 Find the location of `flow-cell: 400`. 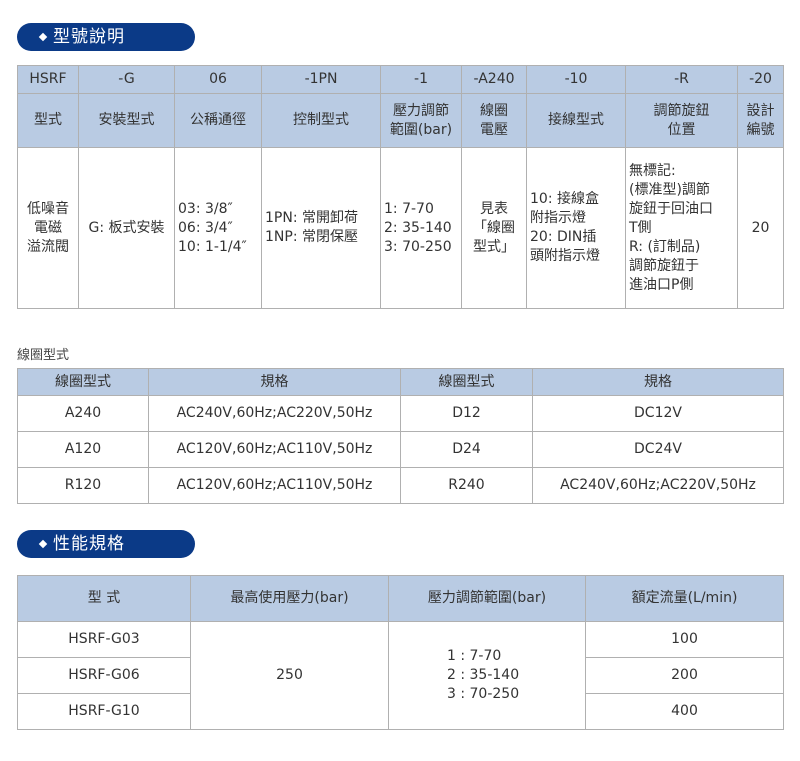

flow-cell: 400 is located at coordinates (684, 711).